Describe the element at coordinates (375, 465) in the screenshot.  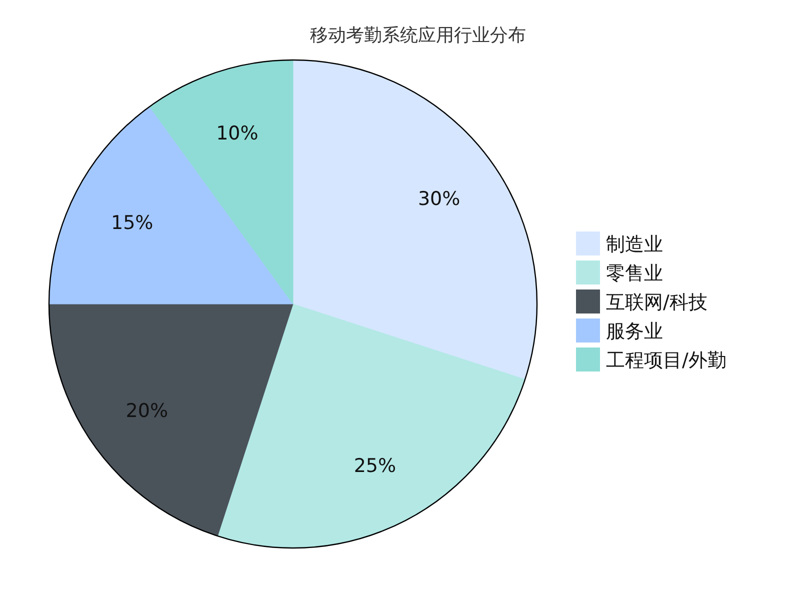
I see `data-label: 25%` at that location.